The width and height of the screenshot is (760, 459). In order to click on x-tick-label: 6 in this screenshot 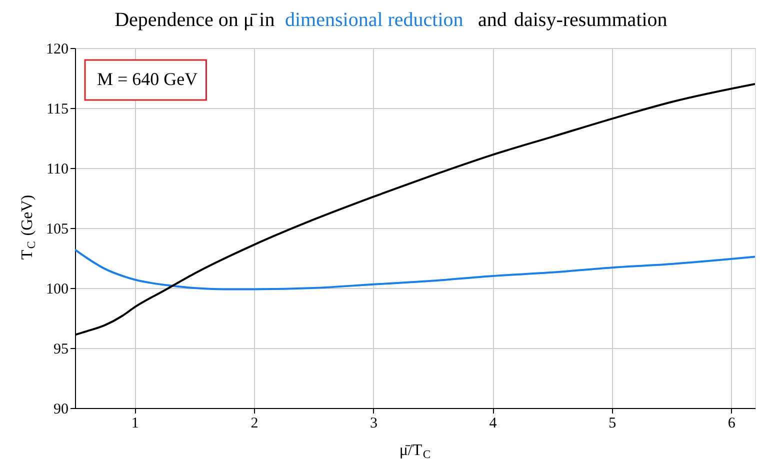, I will do `click(732, 424)`.